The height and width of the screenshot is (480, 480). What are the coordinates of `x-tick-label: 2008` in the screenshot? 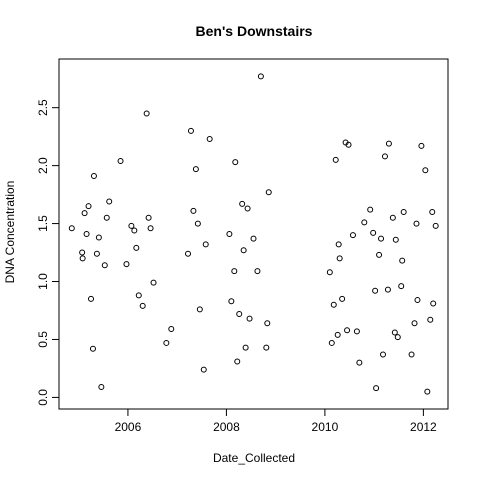 It's located at (226, 427).